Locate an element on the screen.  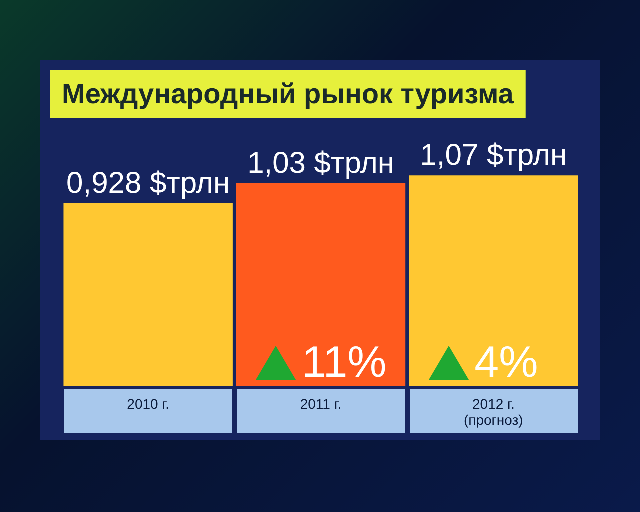
data-label: 1,03 $трлн is located at coordinates (321, 163).